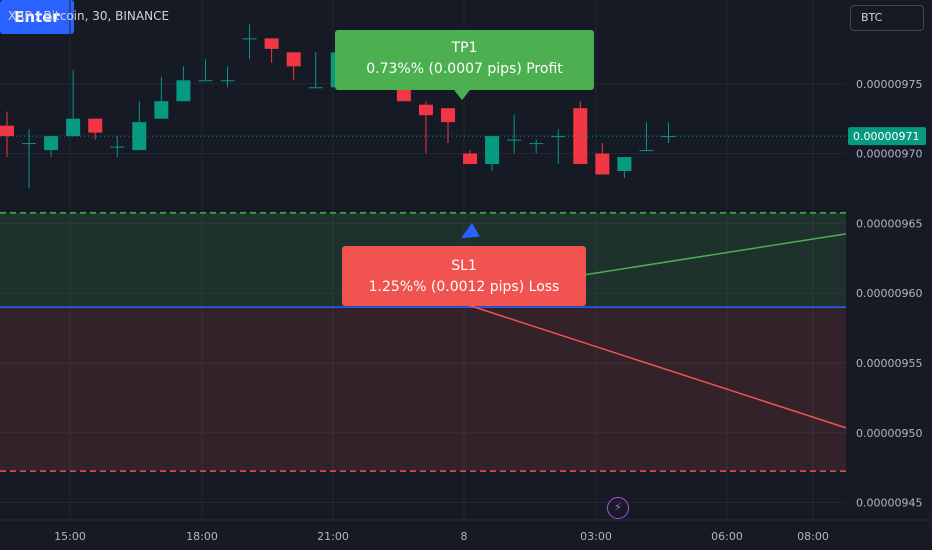  What do you see at coordinates (464, 276) in the screenshot?
I see `stop-loss-label: SL1 1.25%% (0.0012 pips) Loss` at bounding box center [464, 276].